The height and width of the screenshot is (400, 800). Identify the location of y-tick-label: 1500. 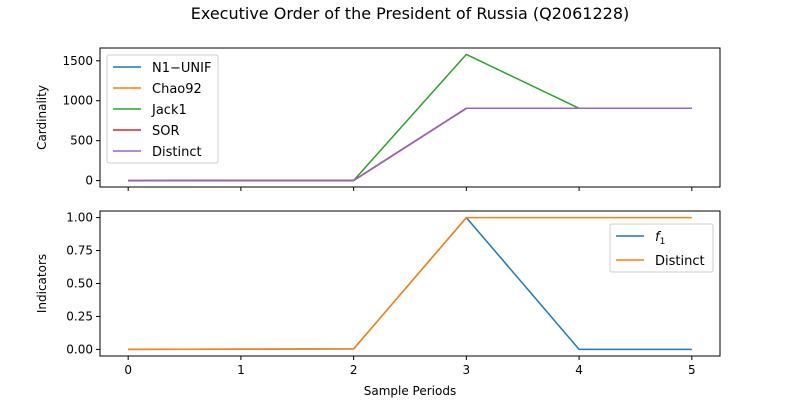
(77, 61).